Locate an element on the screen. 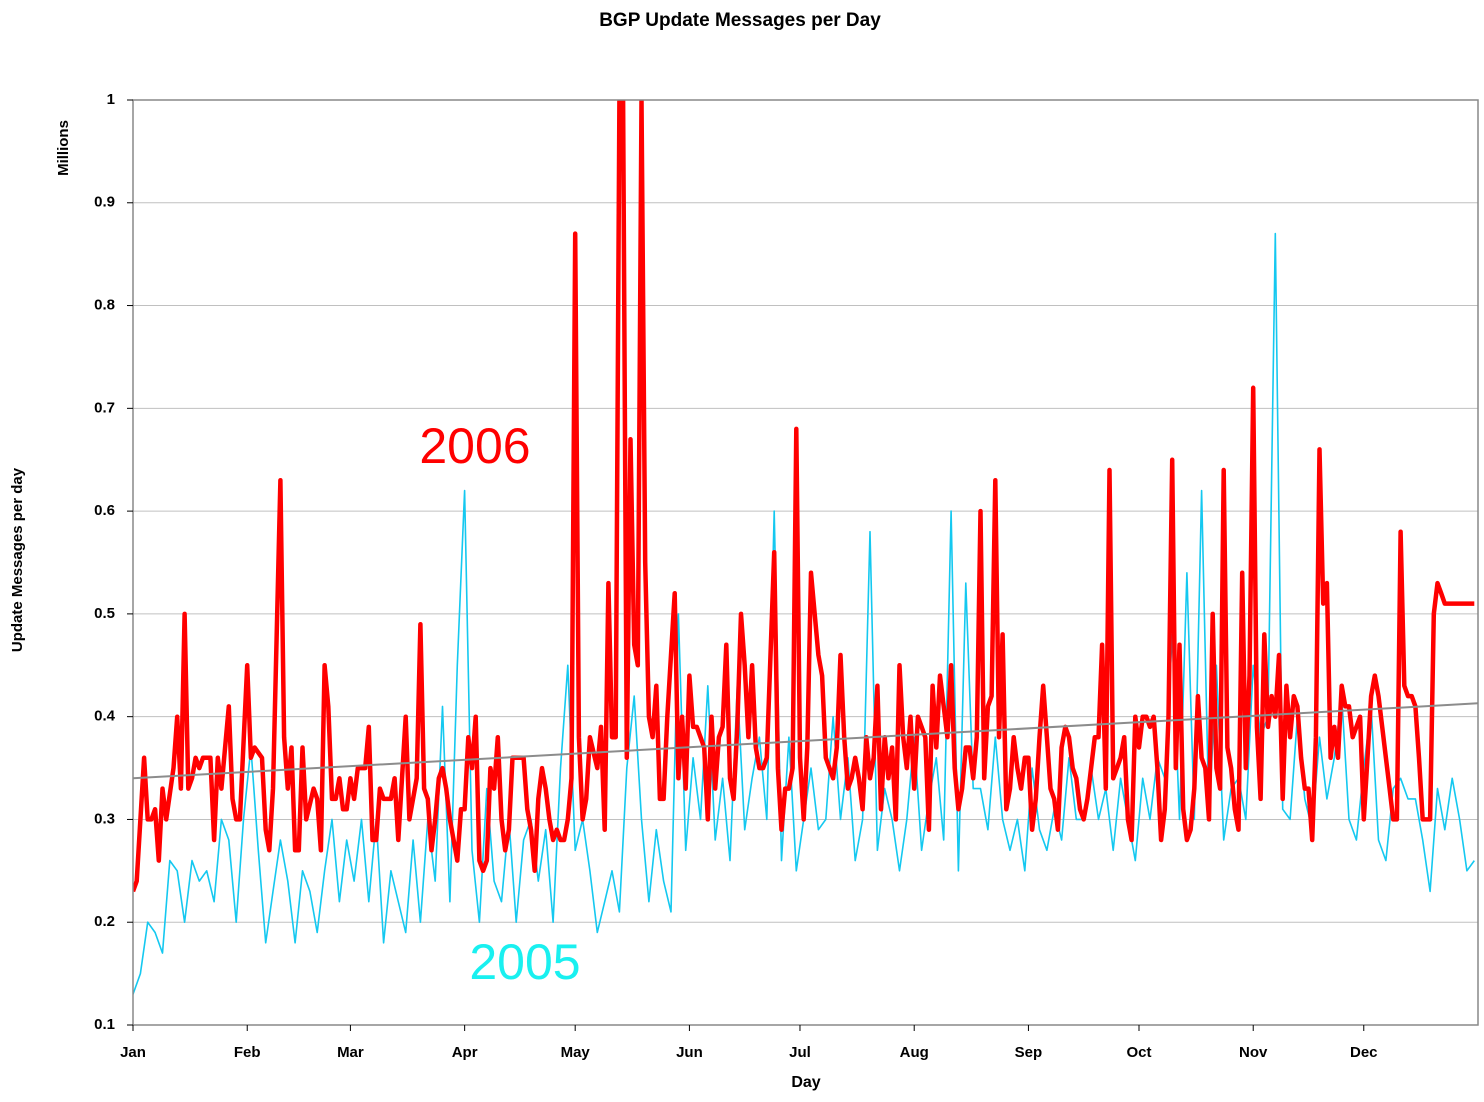 The width and height of the screenshot is (1484, 1102). x-tick-label: Nov is located at coordinates (1253, 1052).